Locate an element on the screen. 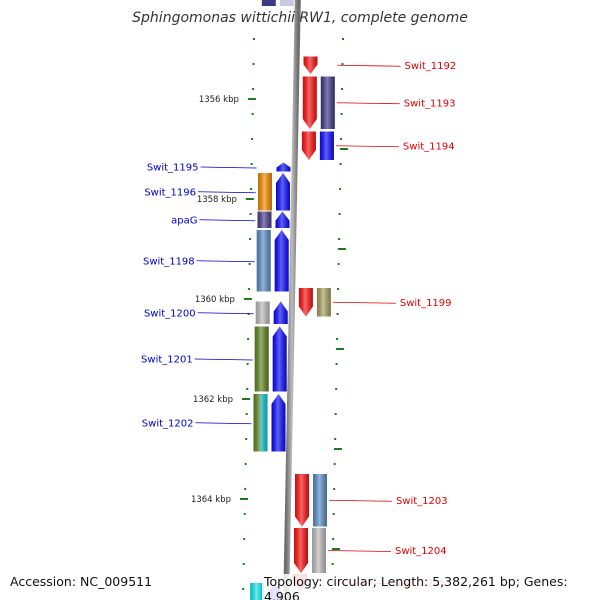 The width and height of the screenshot is (600, 600). forward-gene-label: Swit_1200 is located at coordinates (170, 313).